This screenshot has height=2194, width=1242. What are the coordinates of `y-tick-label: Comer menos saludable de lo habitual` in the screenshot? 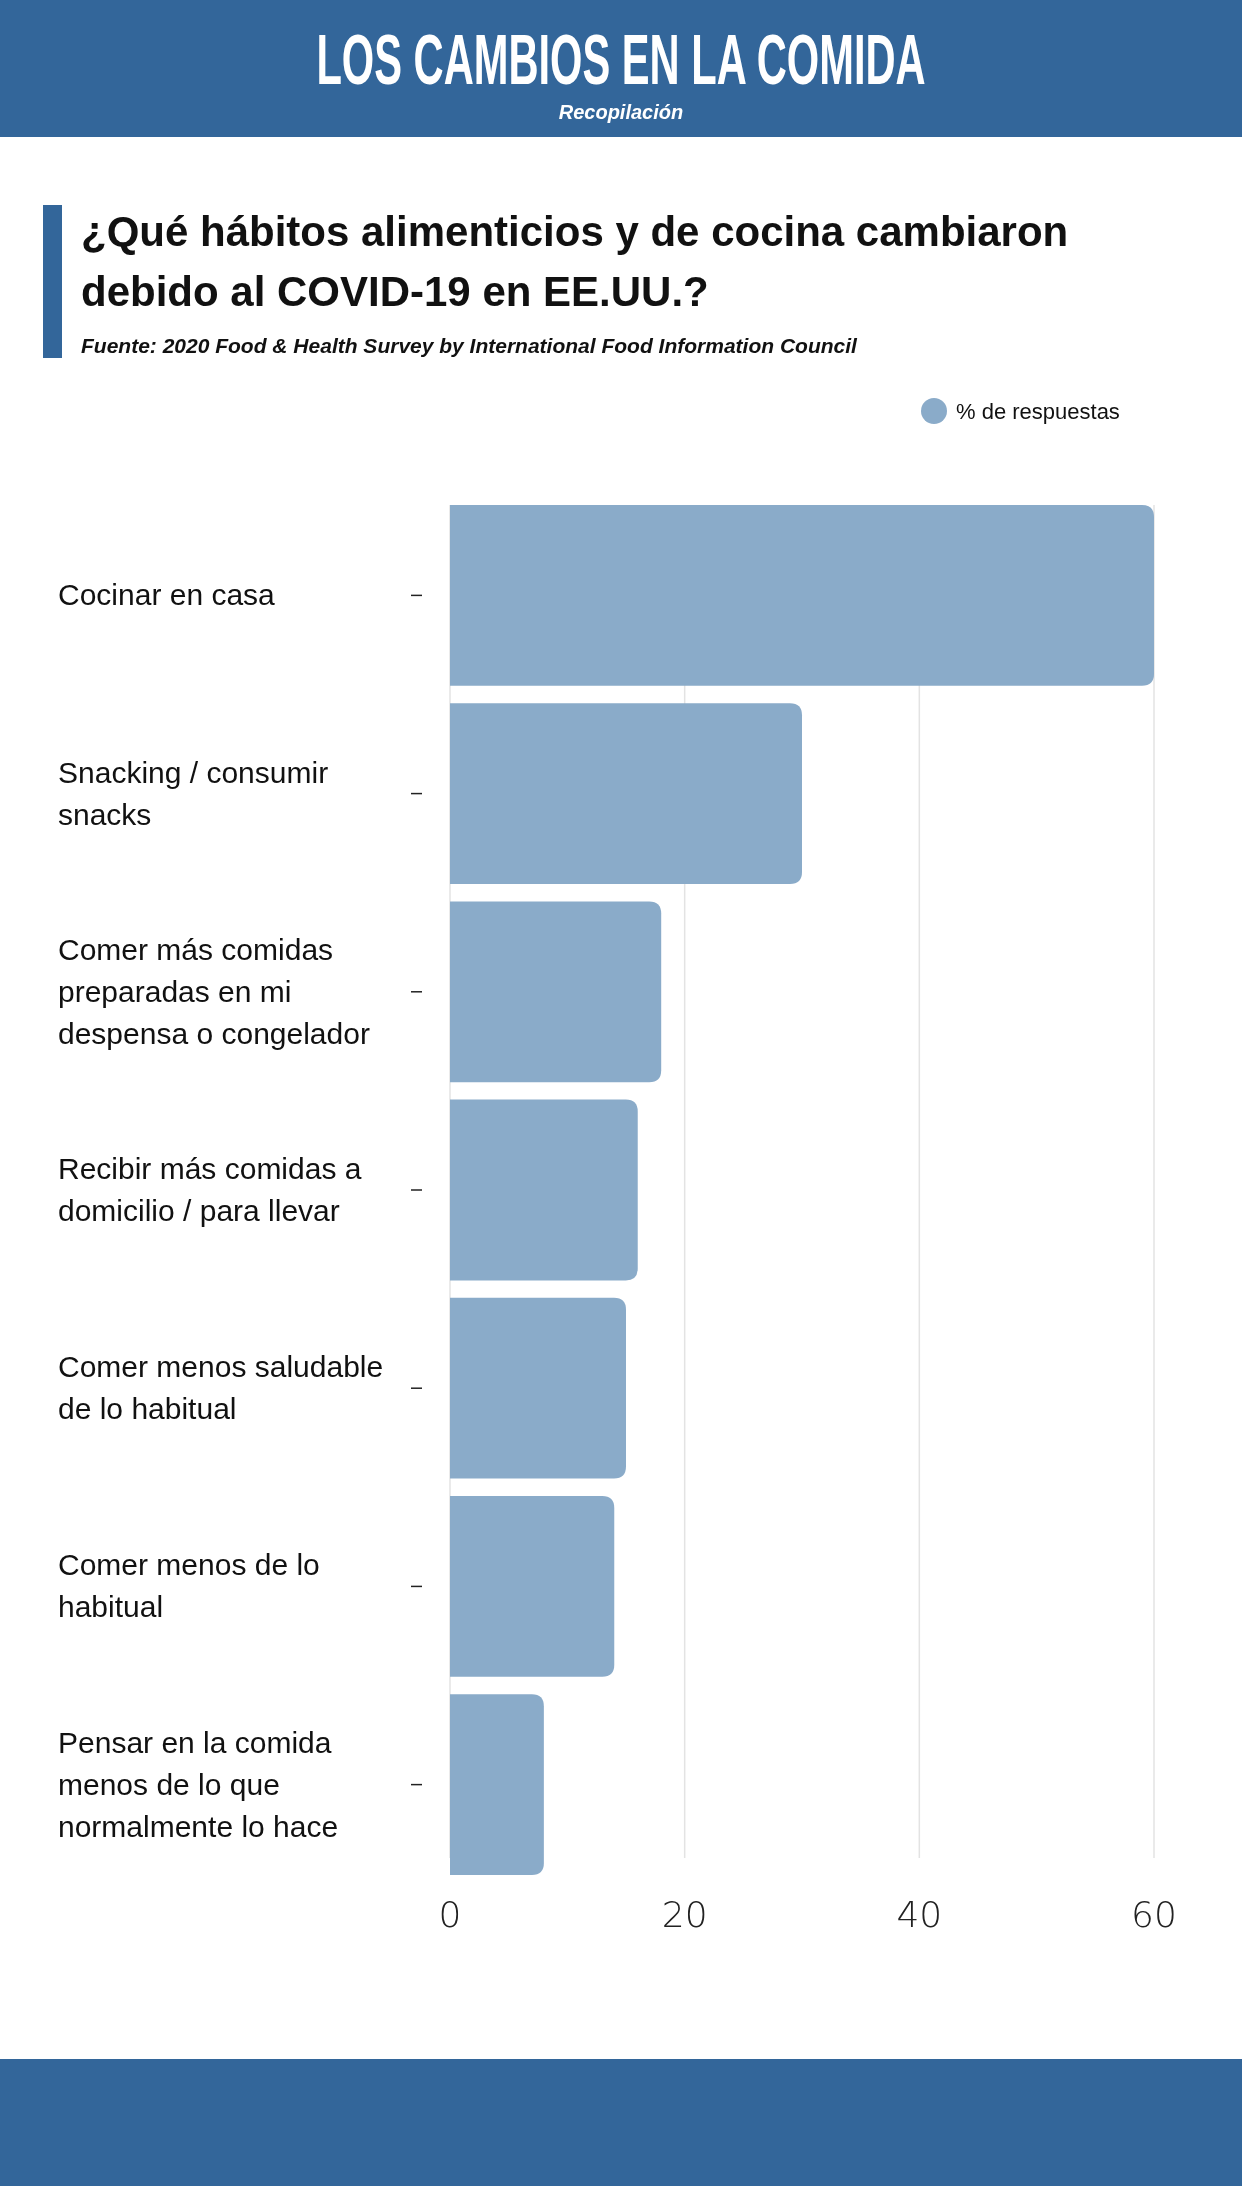 It's located at (221, 1388).